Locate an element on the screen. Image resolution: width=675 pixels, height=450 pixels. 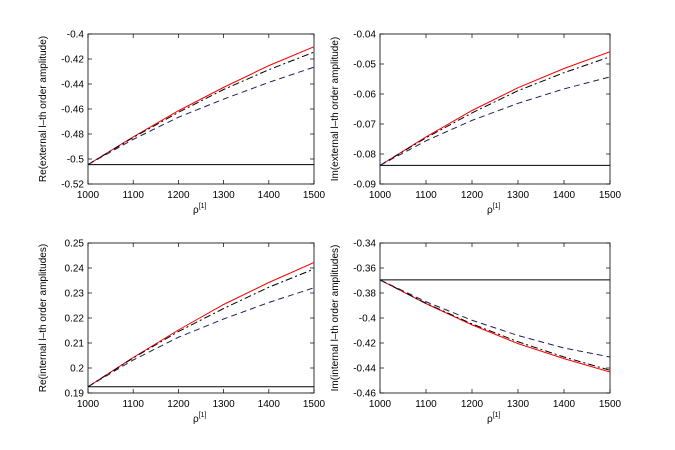
y-tick-label: 0.2 is located at coordinates (77, 369).